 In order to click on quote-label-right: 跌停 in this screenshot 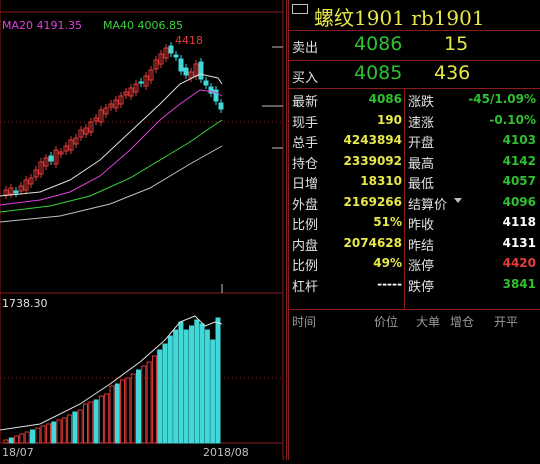, I will do `click(421, 287)`.